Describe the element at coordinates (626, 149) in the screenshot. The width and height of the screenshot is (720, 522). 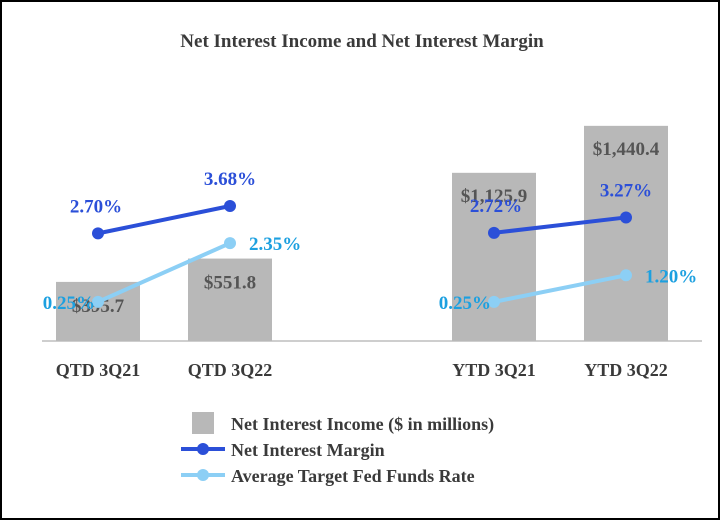
I see `bar-value-label: $1,440.4` at that location.